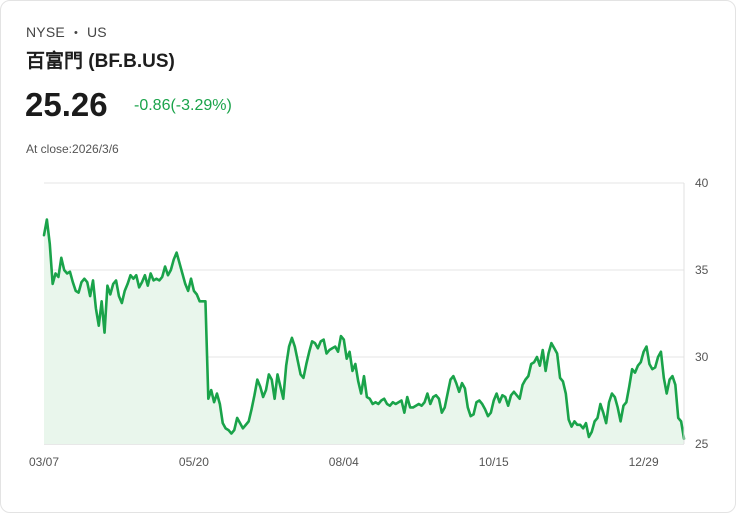 The width and height of the screenshot is (736, 513). I want to click on y-tick-label: 25, so click(702, 444).